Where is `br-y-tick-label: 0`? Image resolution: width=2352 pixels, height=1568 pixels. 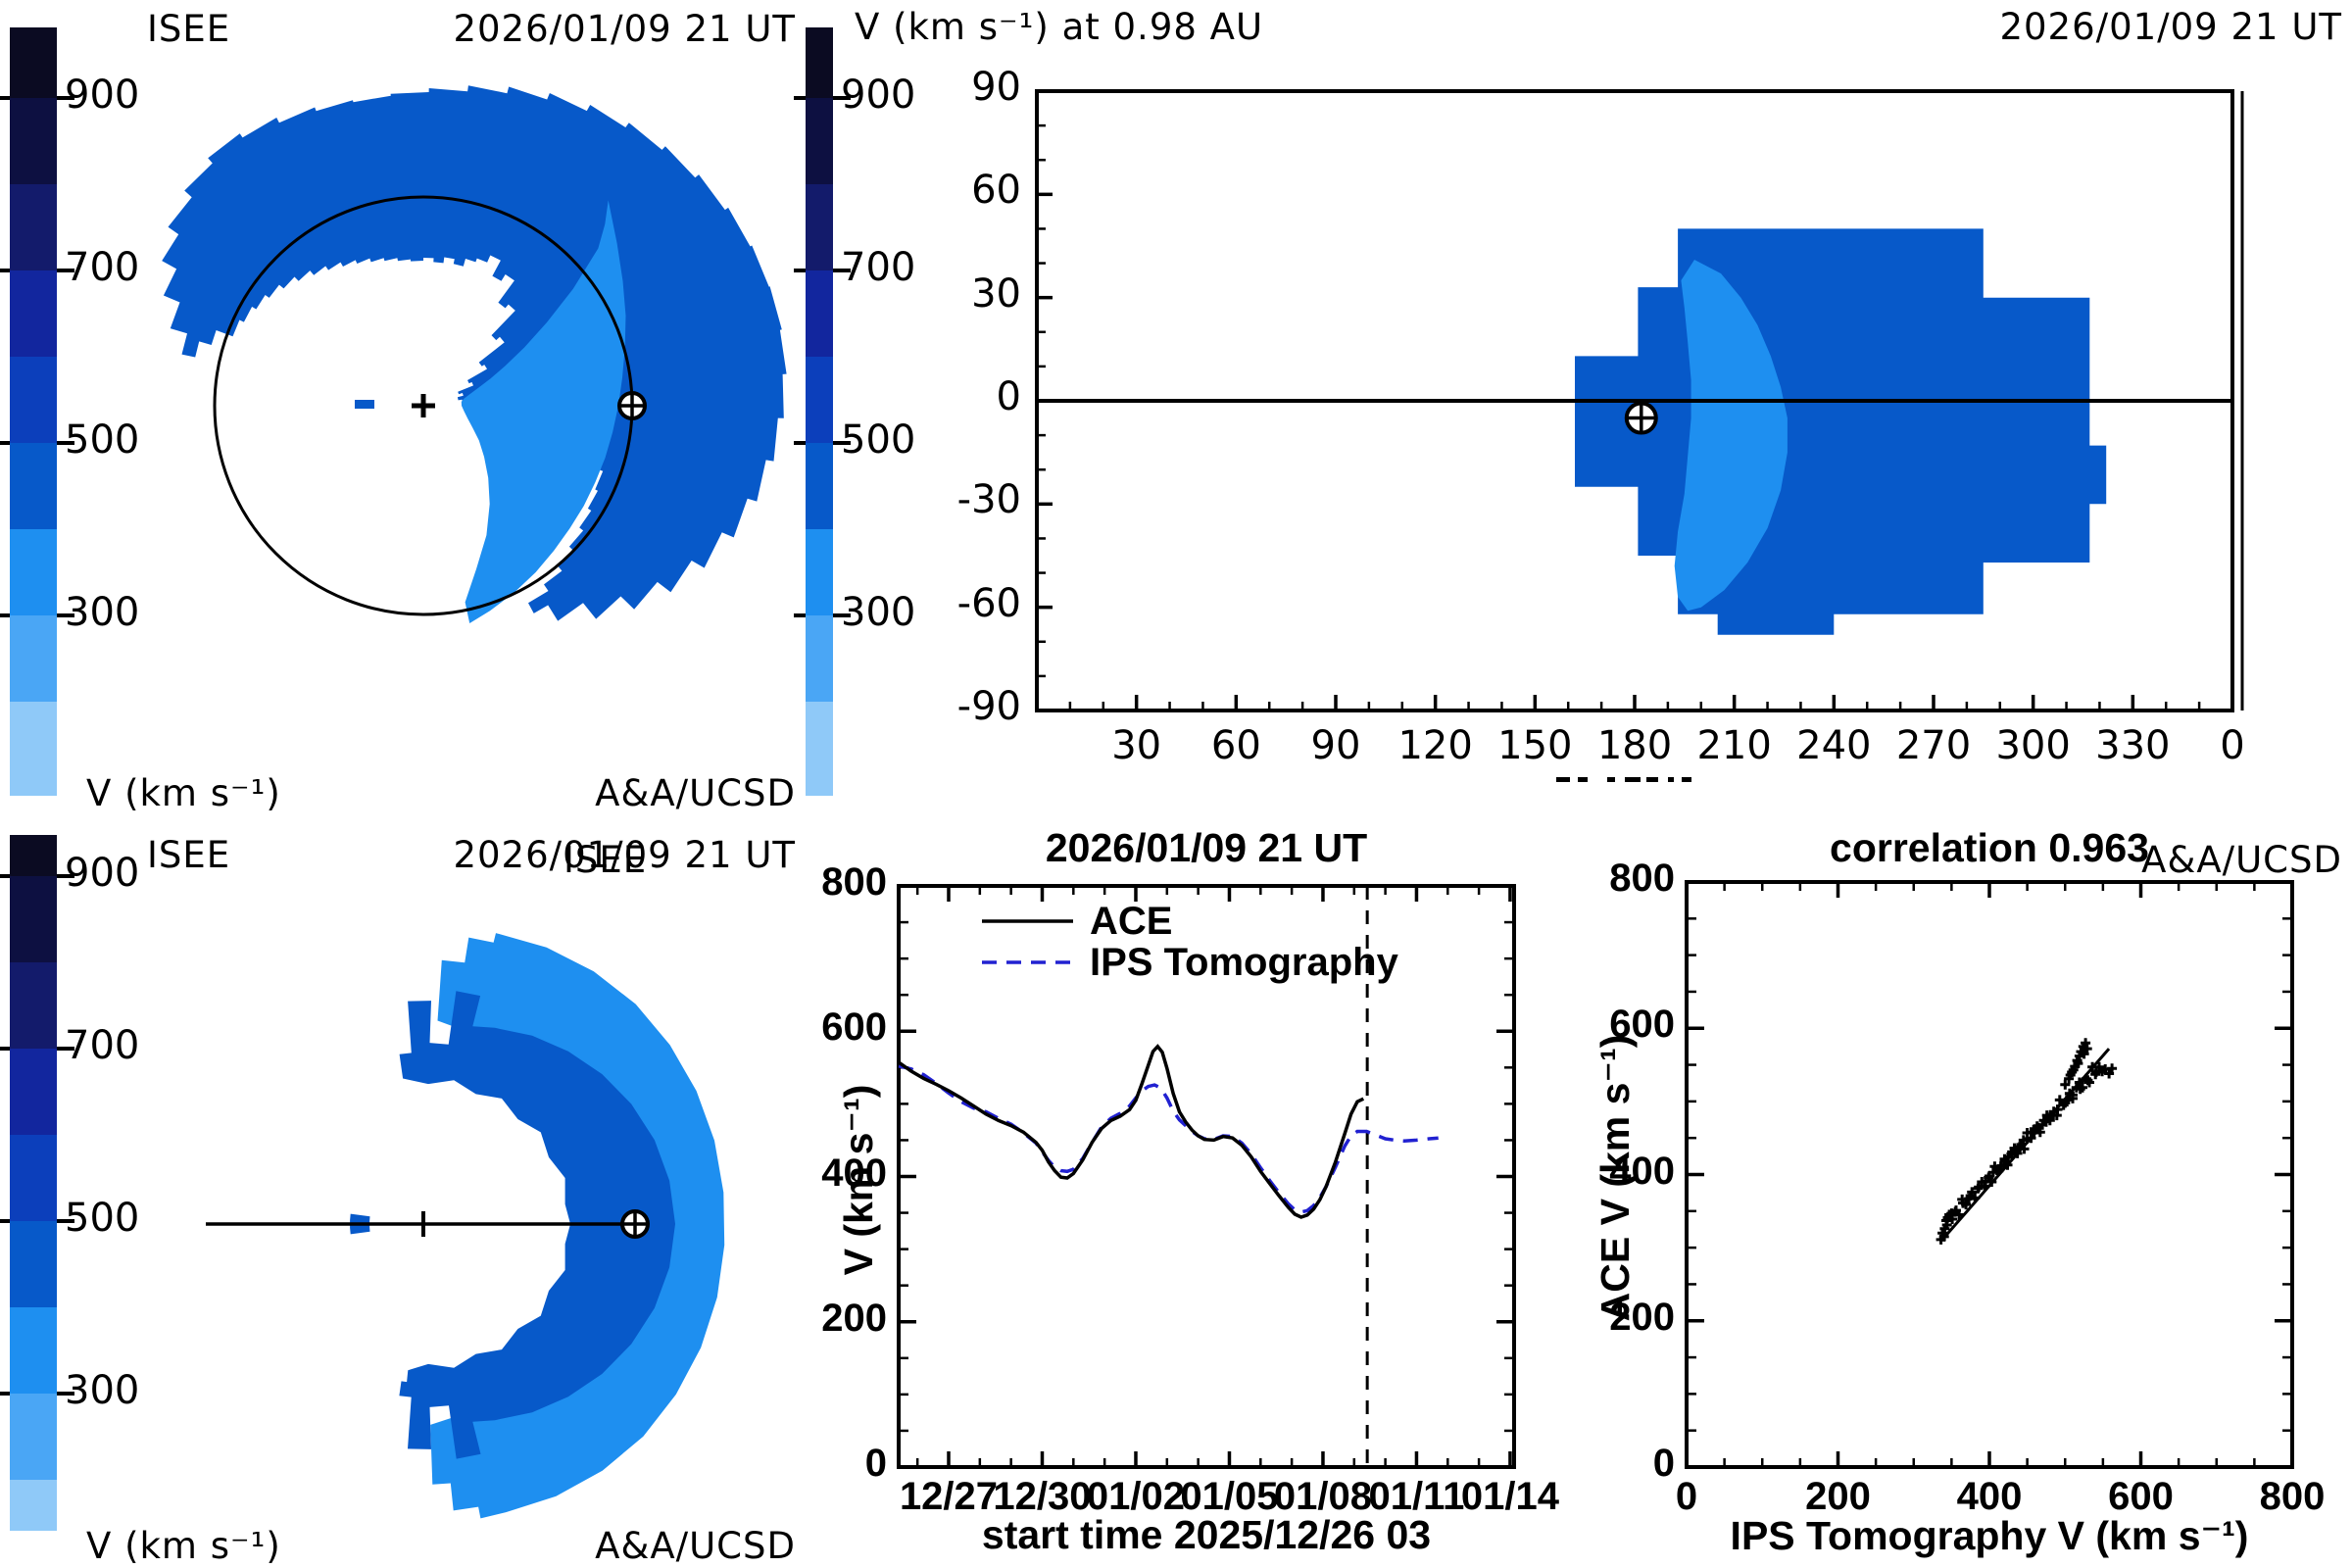 br-y-tick-label: 0 is located at coordinates (1663, 1464).